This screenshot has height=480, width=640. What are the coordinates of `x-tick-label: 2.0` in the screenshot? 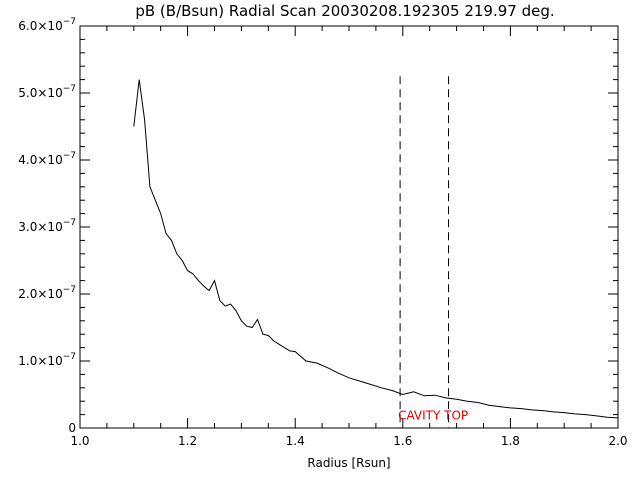 It's located at (617, 441).